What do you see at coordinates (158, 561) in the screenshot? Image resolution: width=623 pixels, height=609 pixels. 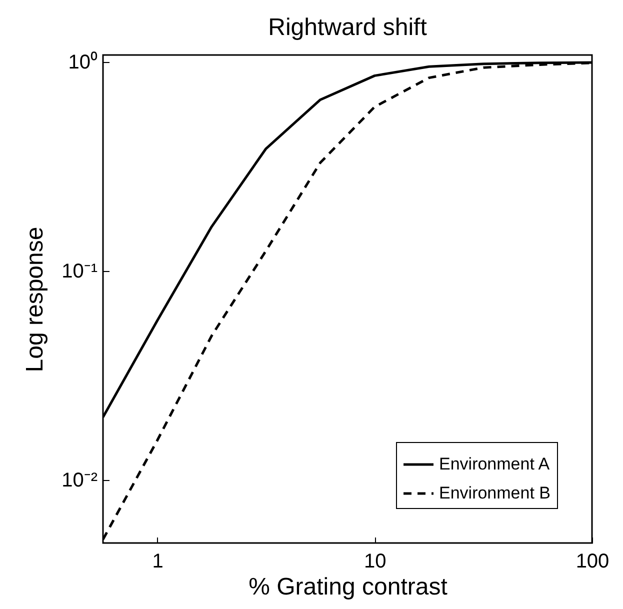 I see `x-tick-label: 1` at bounding box center [158, 561].